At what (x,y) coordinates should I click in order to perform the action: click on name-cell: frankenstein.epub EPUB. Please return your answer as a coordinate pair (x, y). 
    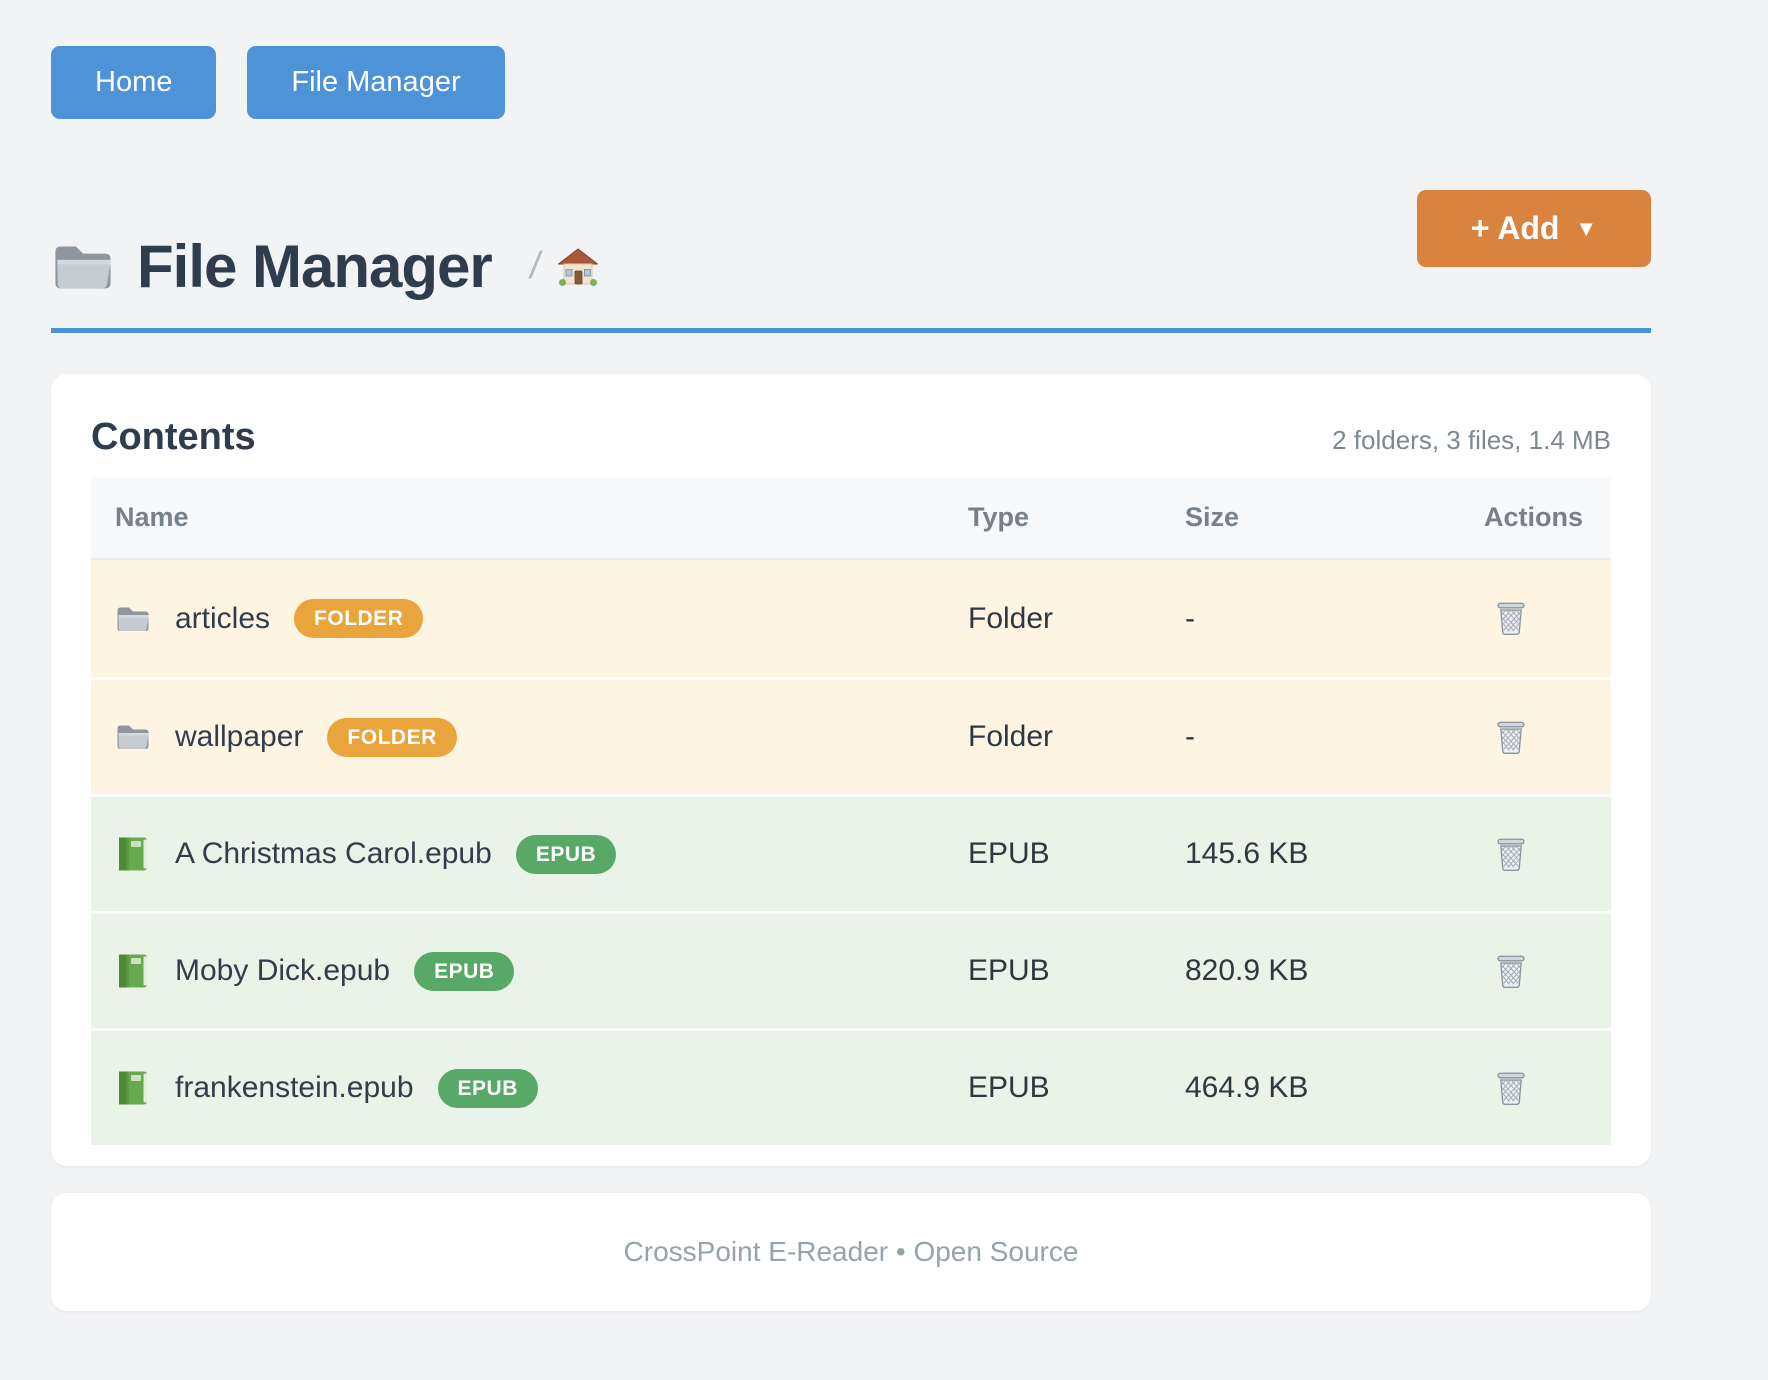
    Looking at the image, I should click on (529, 1088).